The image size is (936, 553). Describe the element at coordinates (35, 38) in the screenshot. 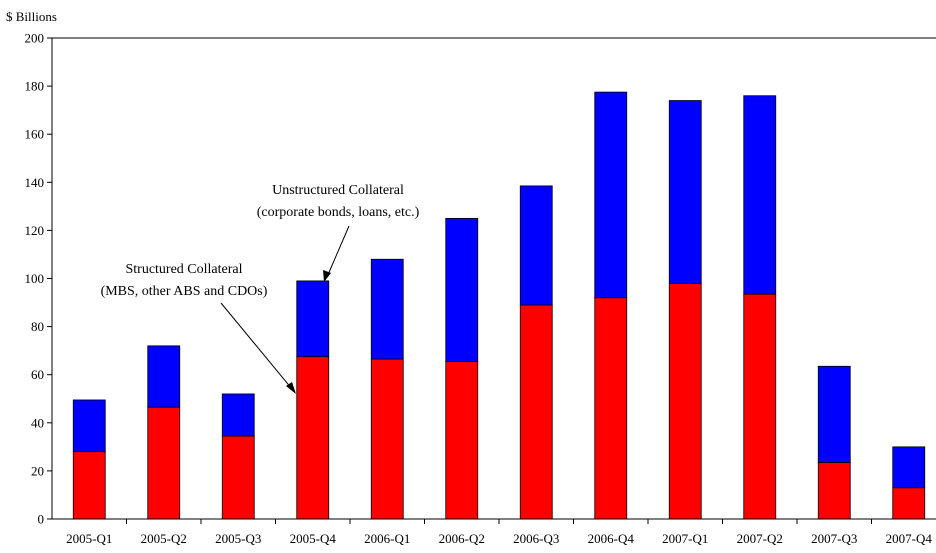

I see `y-tick-label: 200` at that location.